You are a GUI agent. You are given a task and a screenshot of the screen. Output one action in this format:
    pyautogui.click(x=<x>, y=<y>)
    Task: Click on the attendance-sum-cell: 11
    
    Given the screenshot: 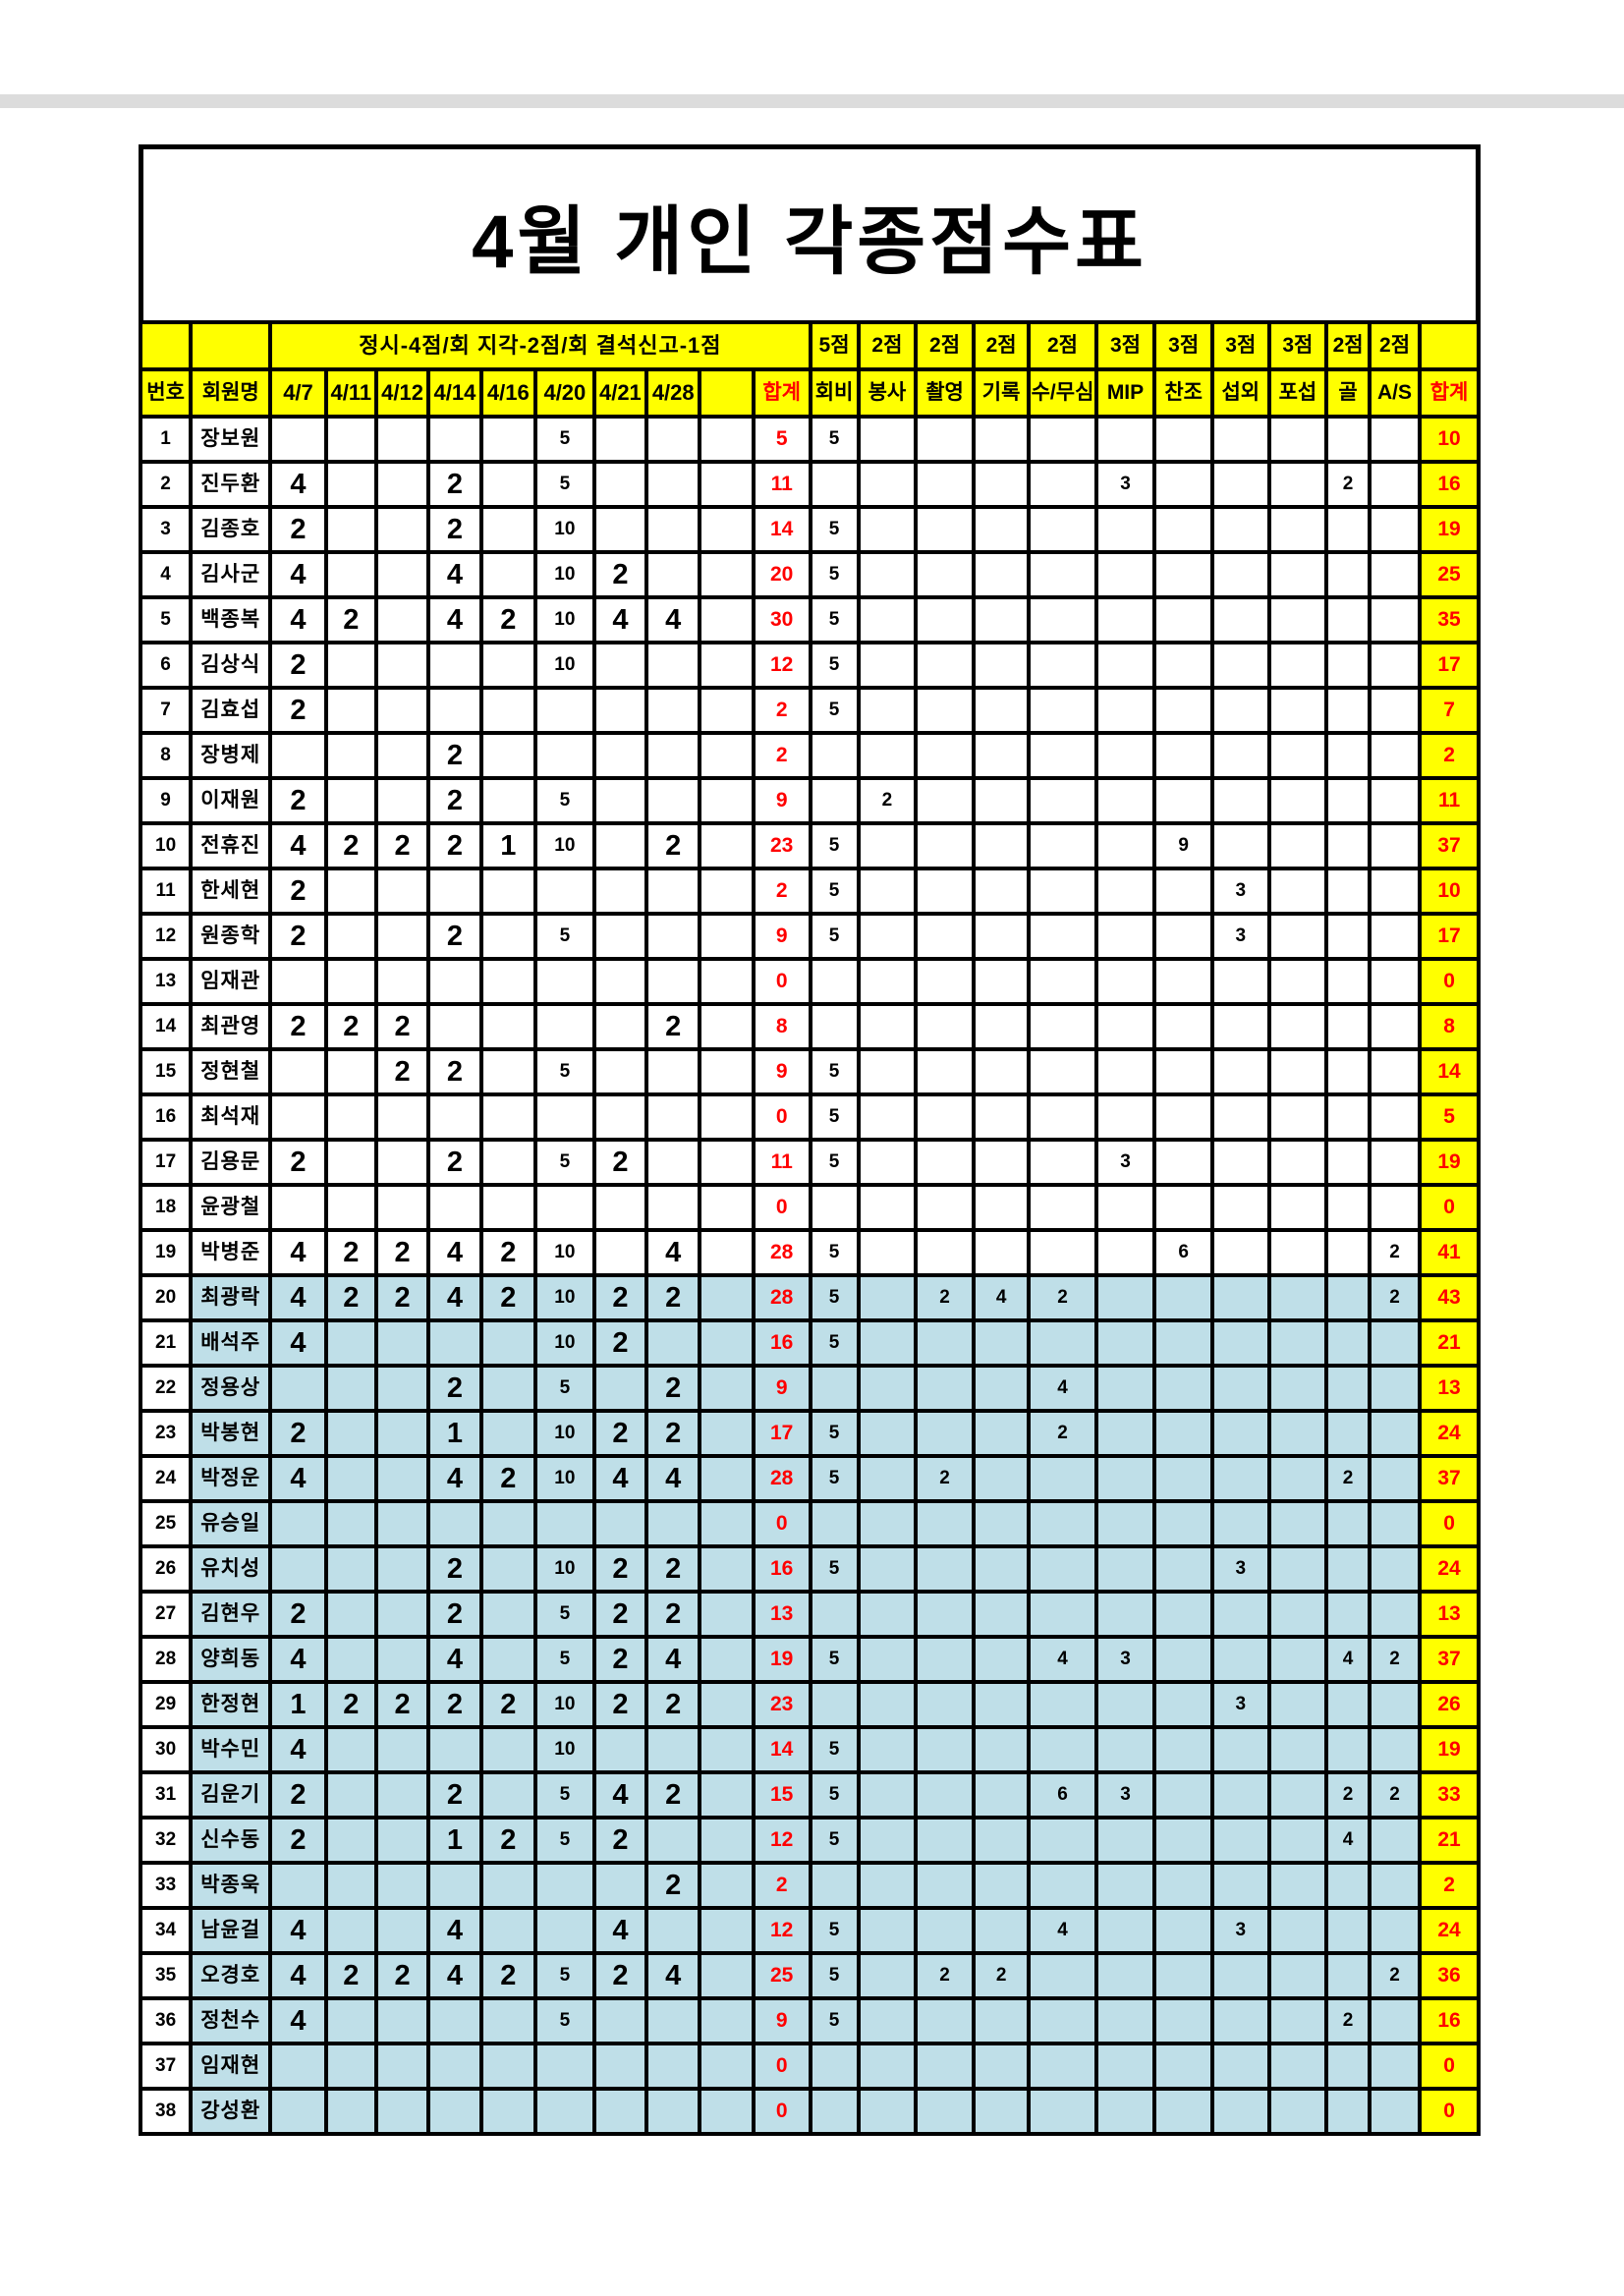 What is the action you would take?
    pyautogui.click(x=781, y=1162)
    